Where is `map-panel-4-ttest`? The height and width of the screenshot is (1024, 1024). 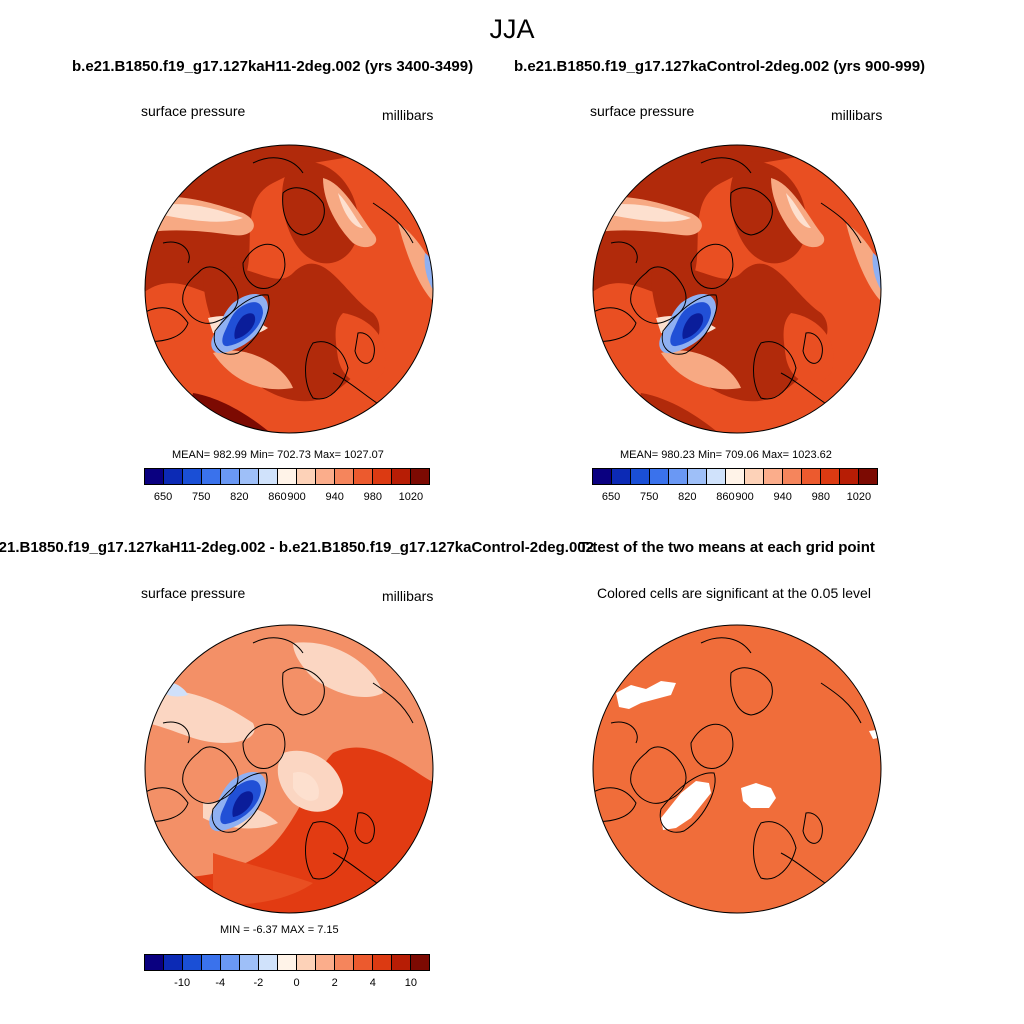
map-panel-4-ttest is located at coordinates (737, 769).